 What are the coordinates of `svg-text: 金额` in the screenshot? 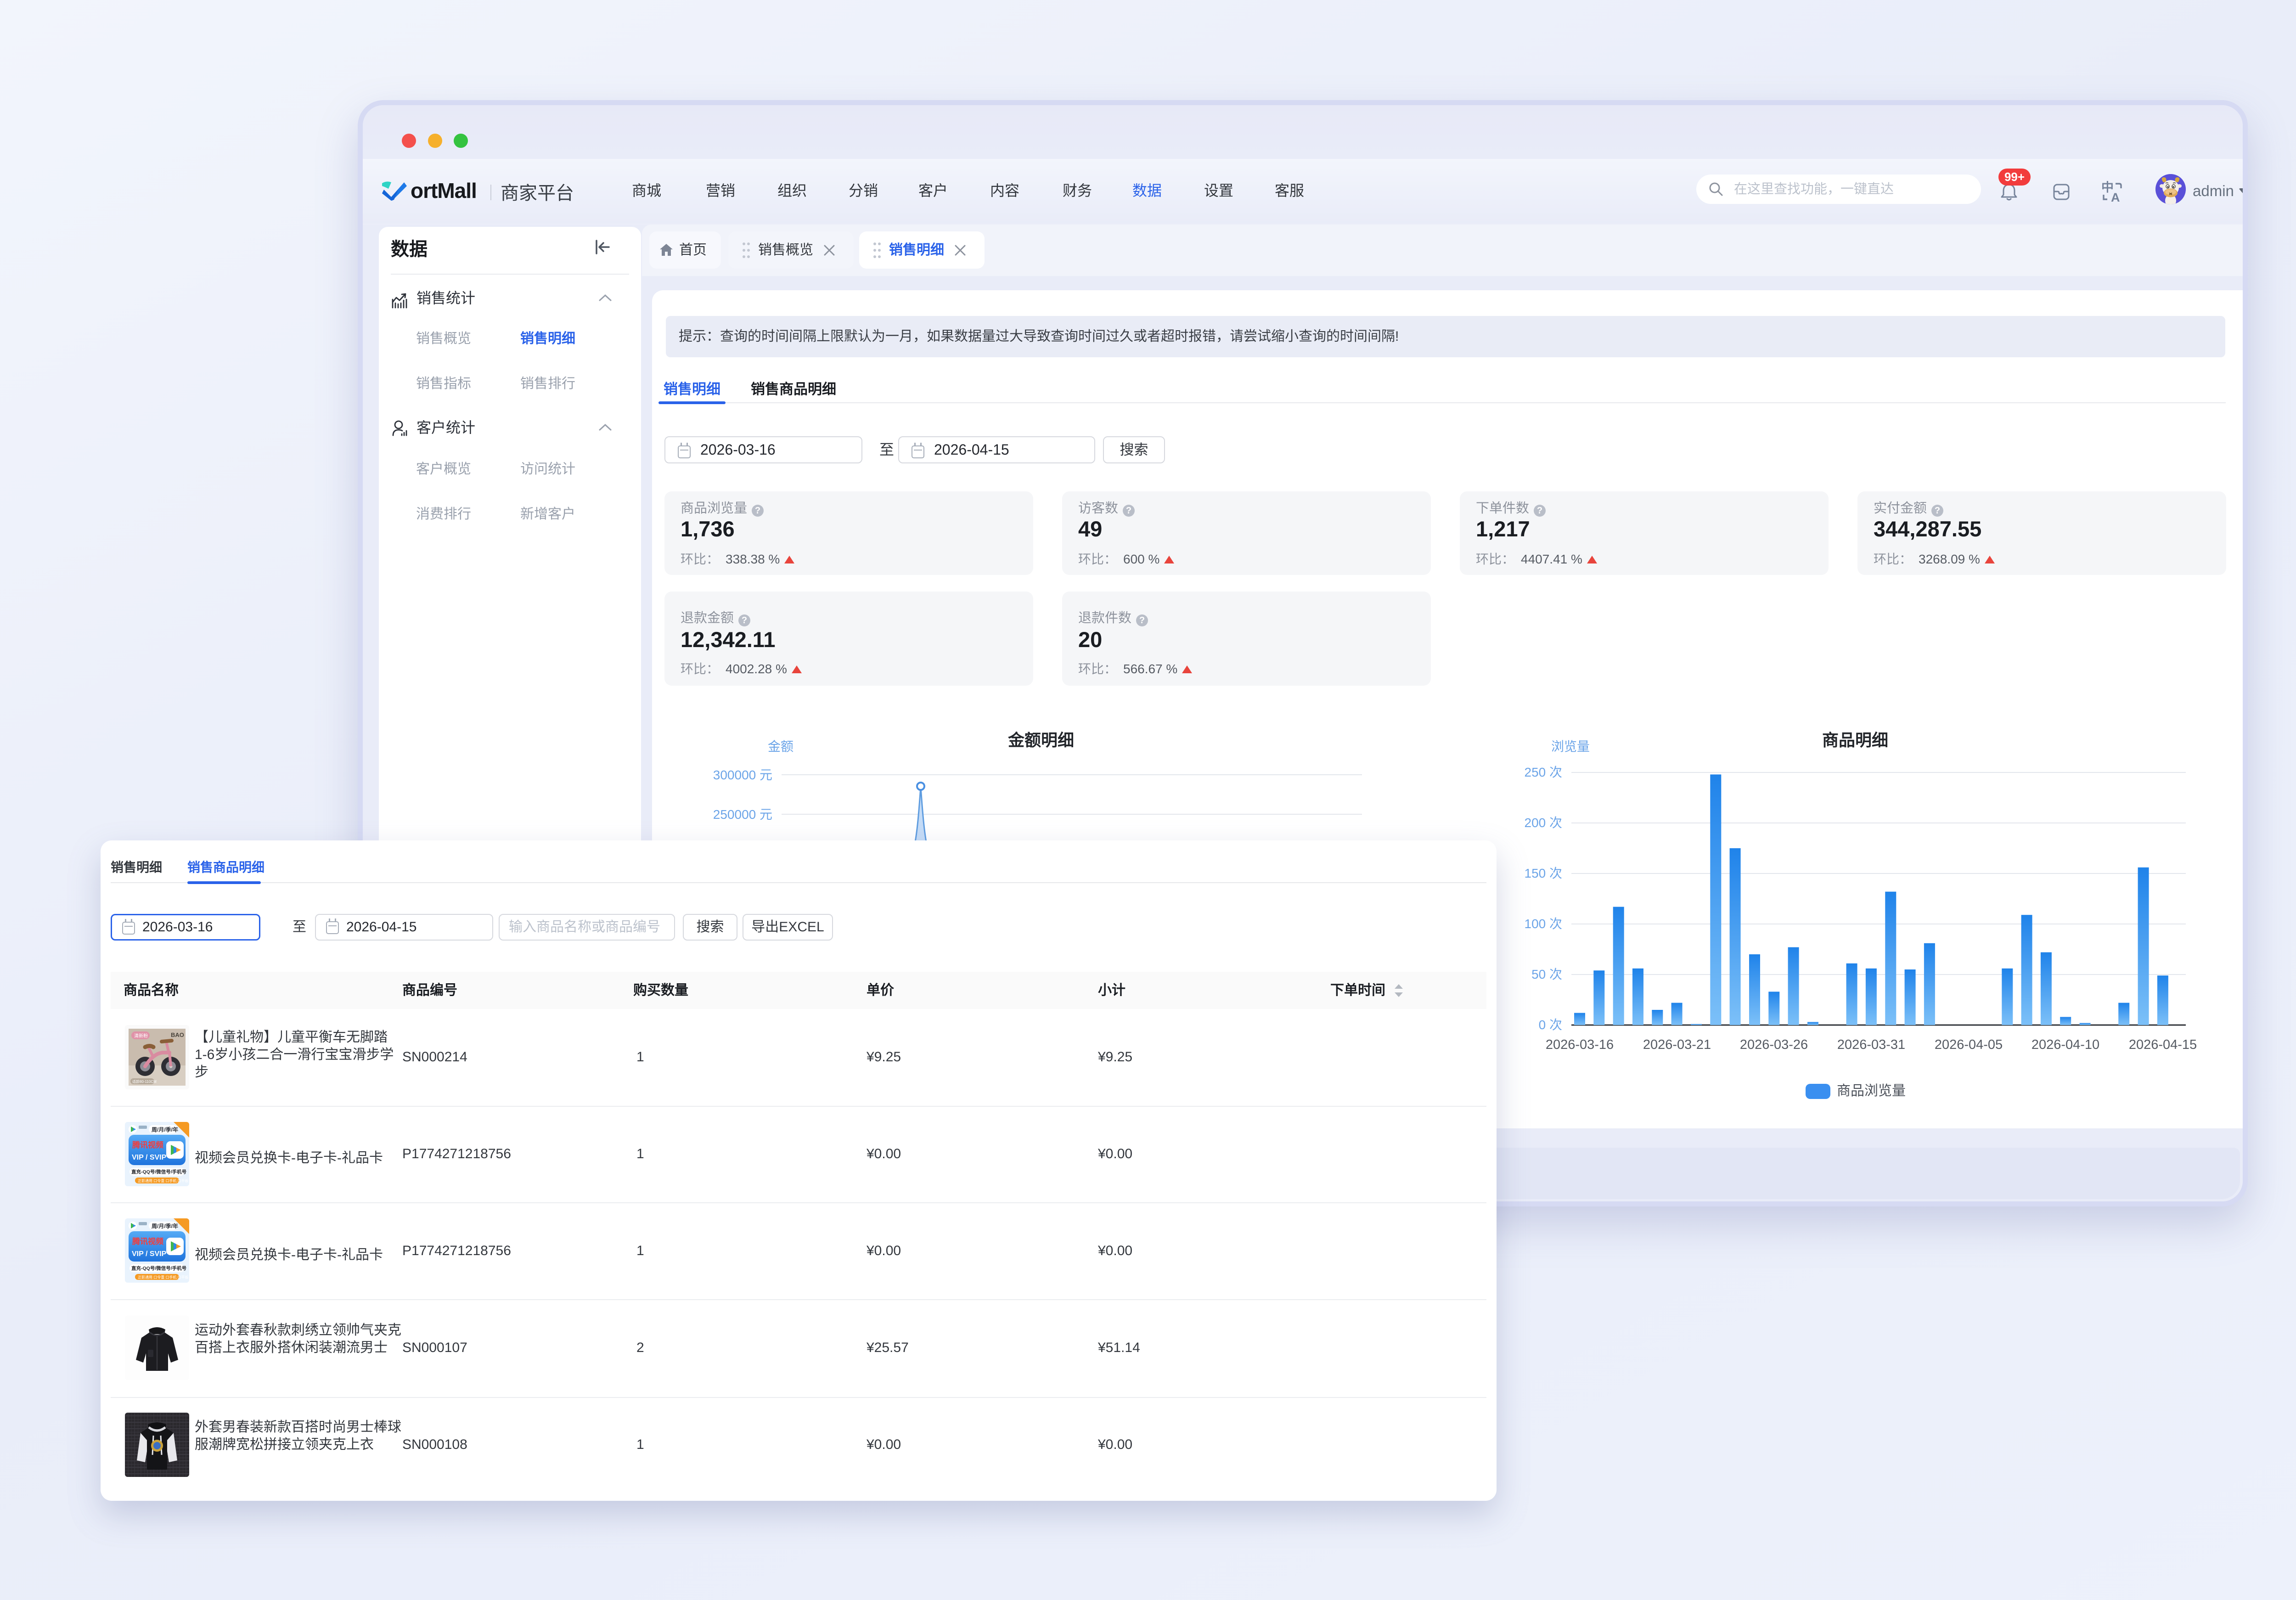 It's located at (780, 747).